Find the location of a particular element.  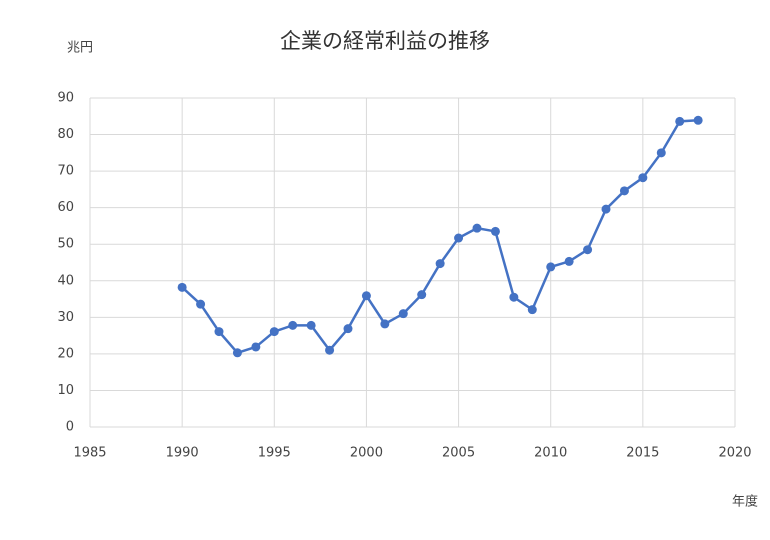

x-tick-label: 2015 is located at coordinates (642, 453).